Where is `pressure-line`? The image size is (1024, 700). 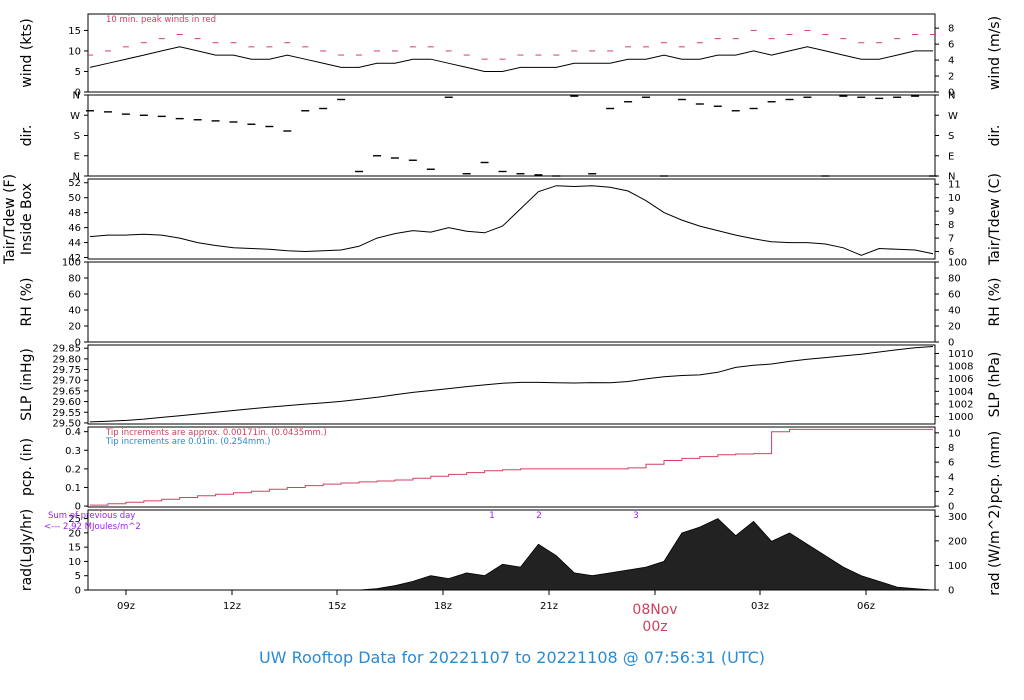 pressure-line is located at coordinates (511, 384).